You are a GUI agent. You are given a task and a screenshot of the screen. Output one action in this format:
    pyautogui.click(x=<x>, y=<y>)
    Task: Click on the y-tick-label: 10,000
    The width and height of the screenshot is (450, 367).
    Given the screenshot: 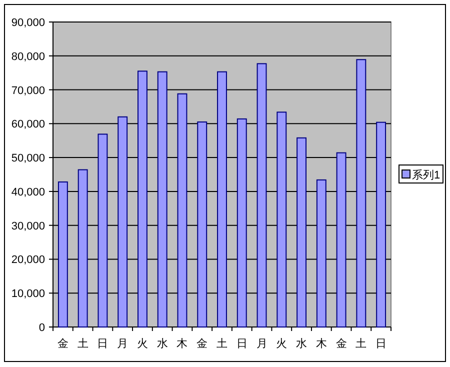 What is the action you would take?
    pyautogui.click(x=28, y=294)
    